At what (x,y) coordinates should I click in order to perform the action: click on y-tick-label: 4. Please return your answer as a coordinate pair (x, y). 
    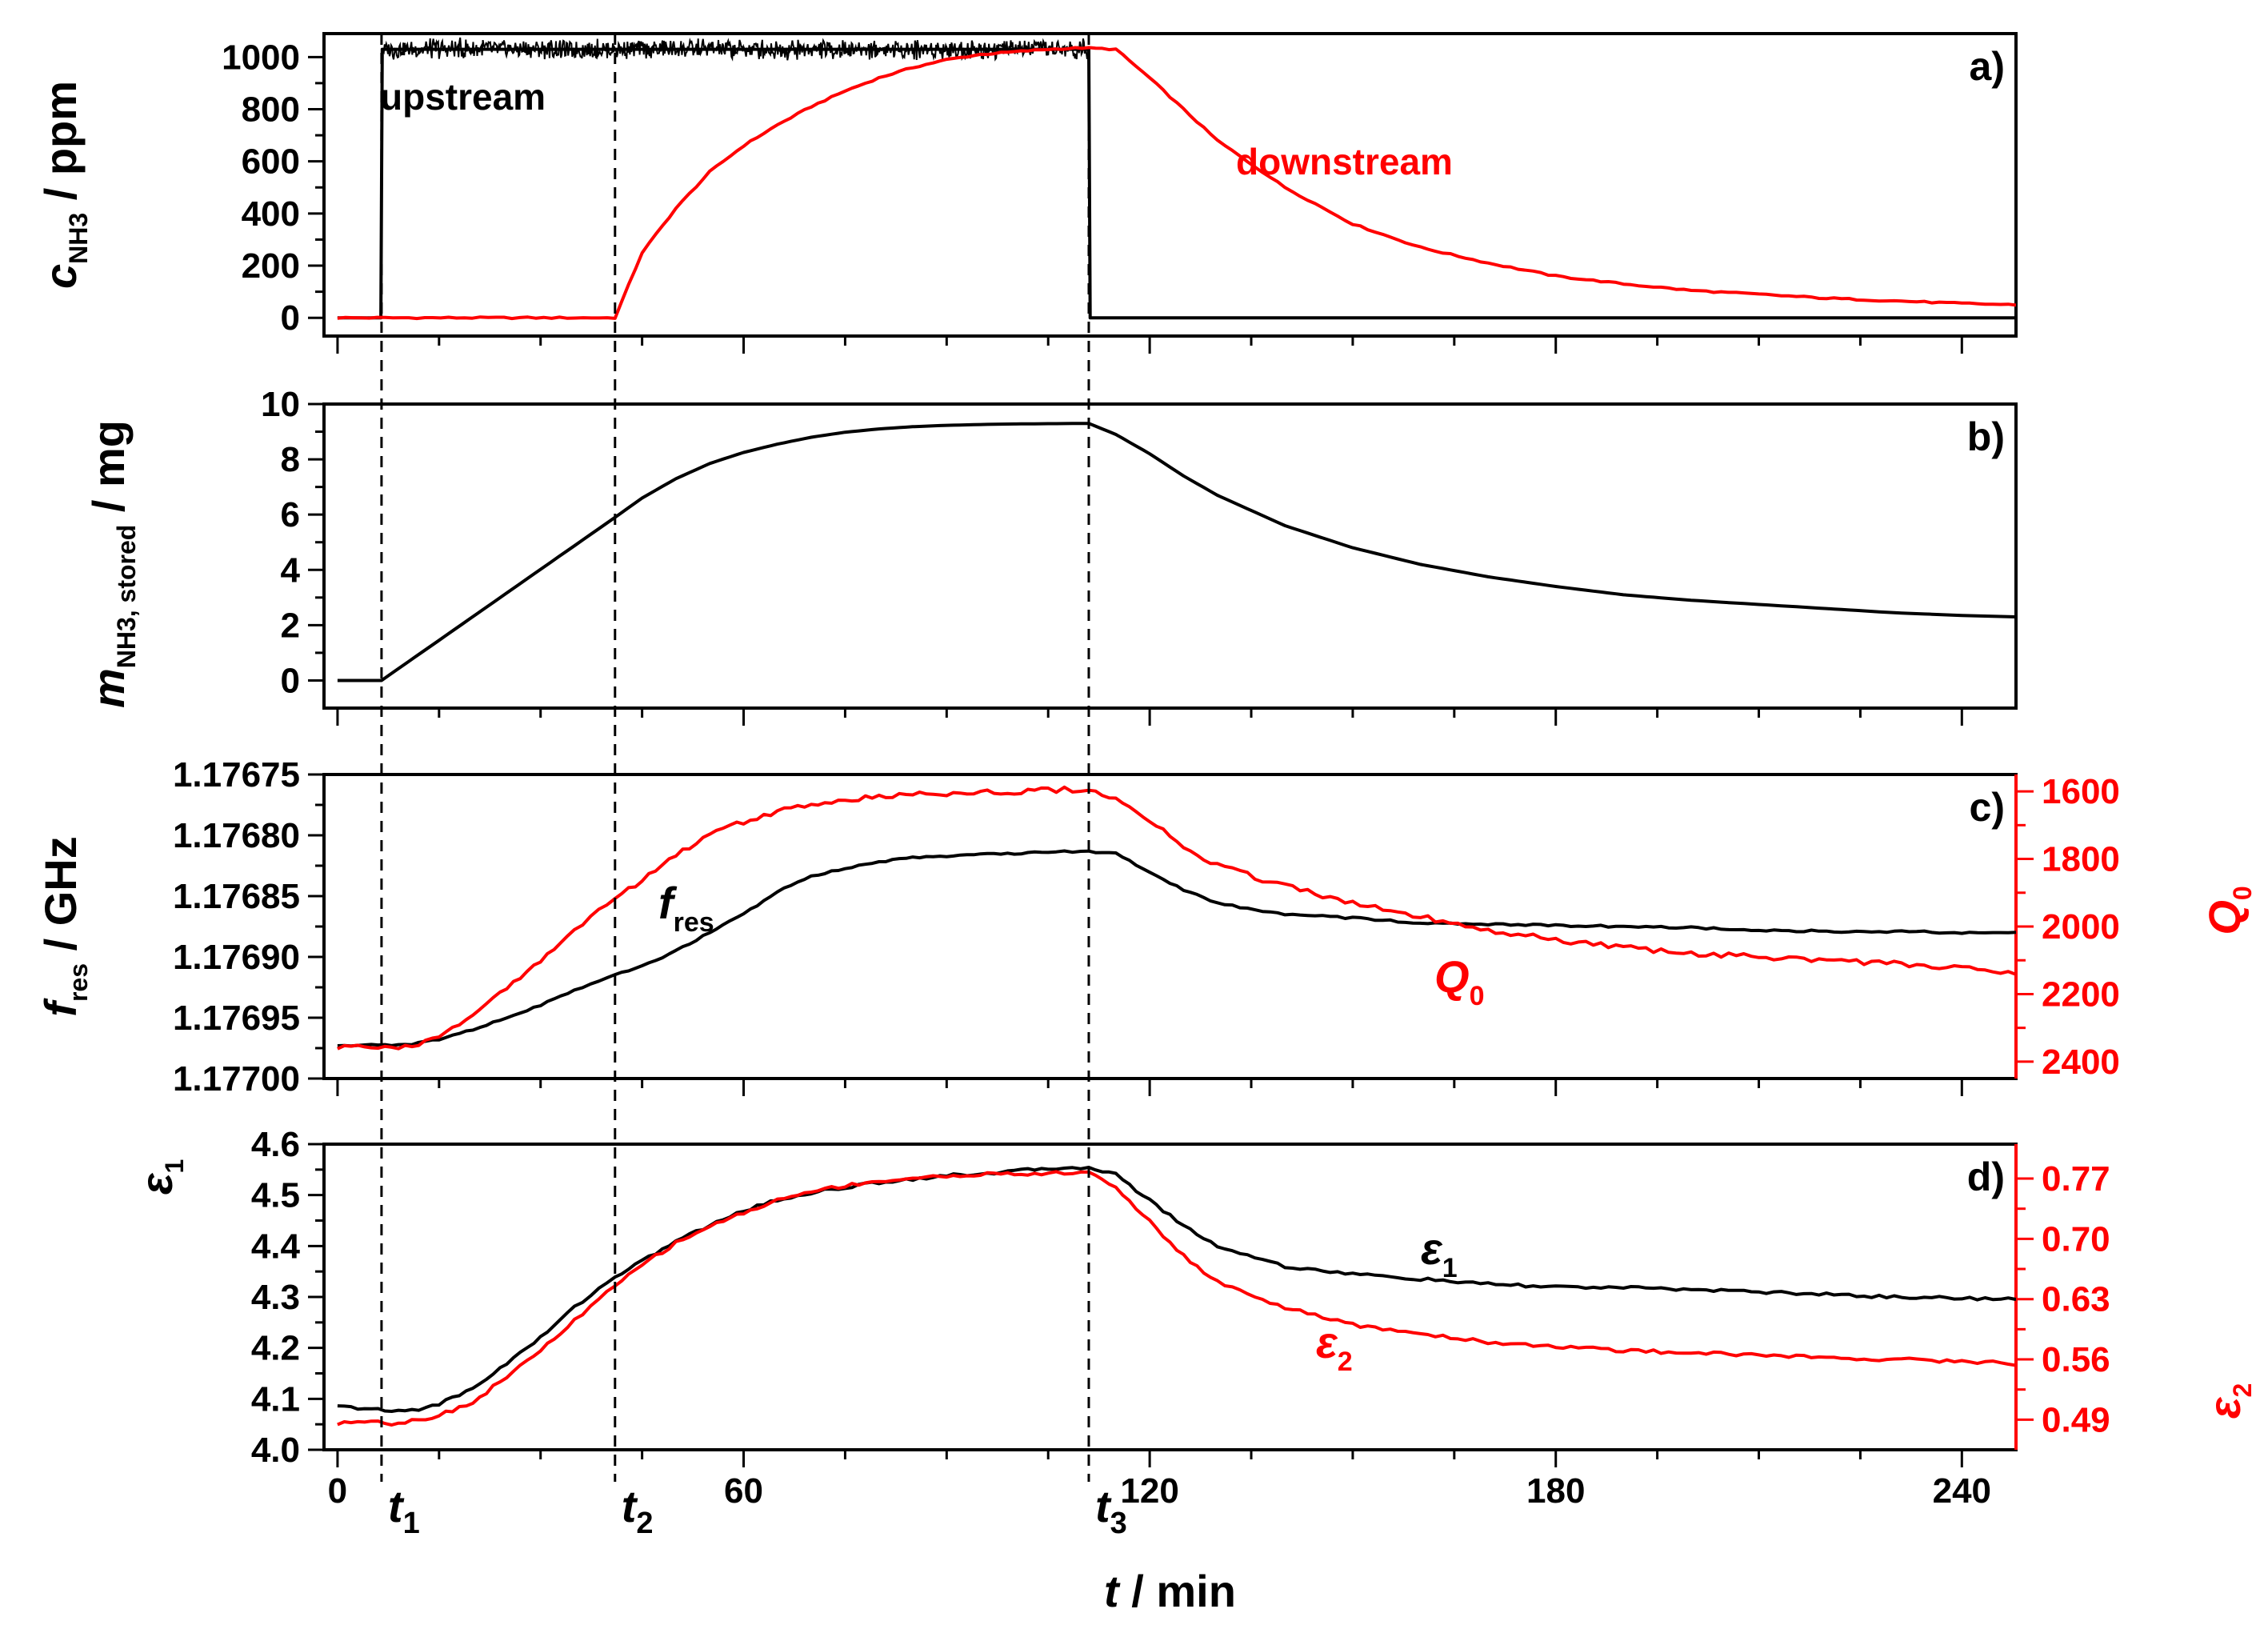
    Looking at the image, I should click on (291, 570).